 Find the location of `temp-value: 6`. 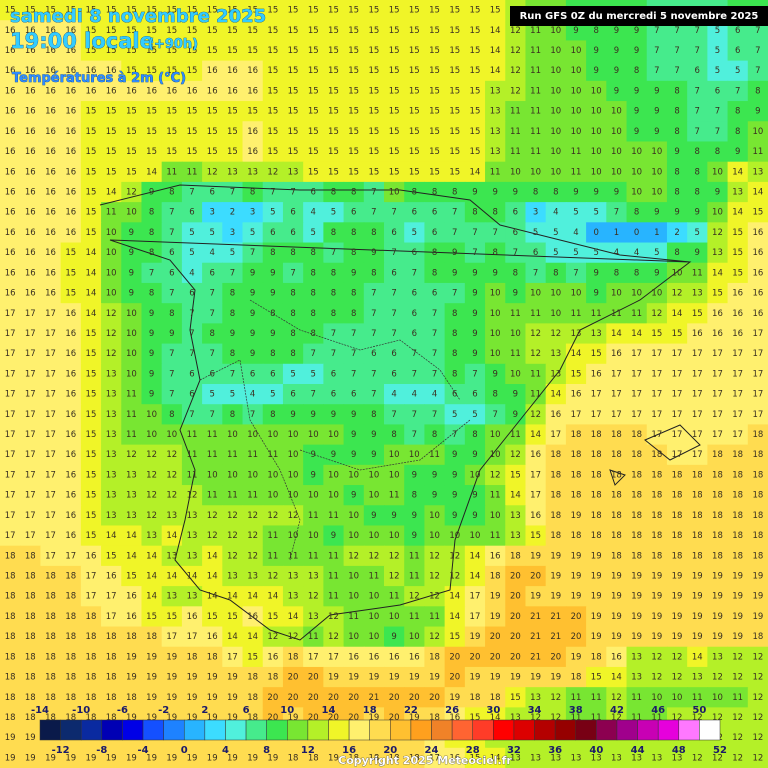

temp-value: 6 is located at coordinates (434, 294).